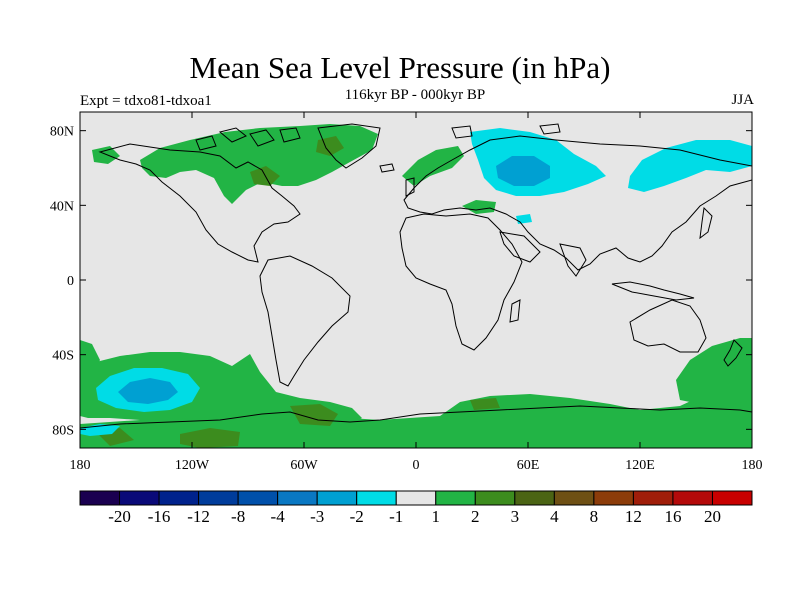 This screenshot has height=600, width=800. Describe the element at coordinates (672, 516) in the screenshot. I see `colorbar-label: 16` at that location.